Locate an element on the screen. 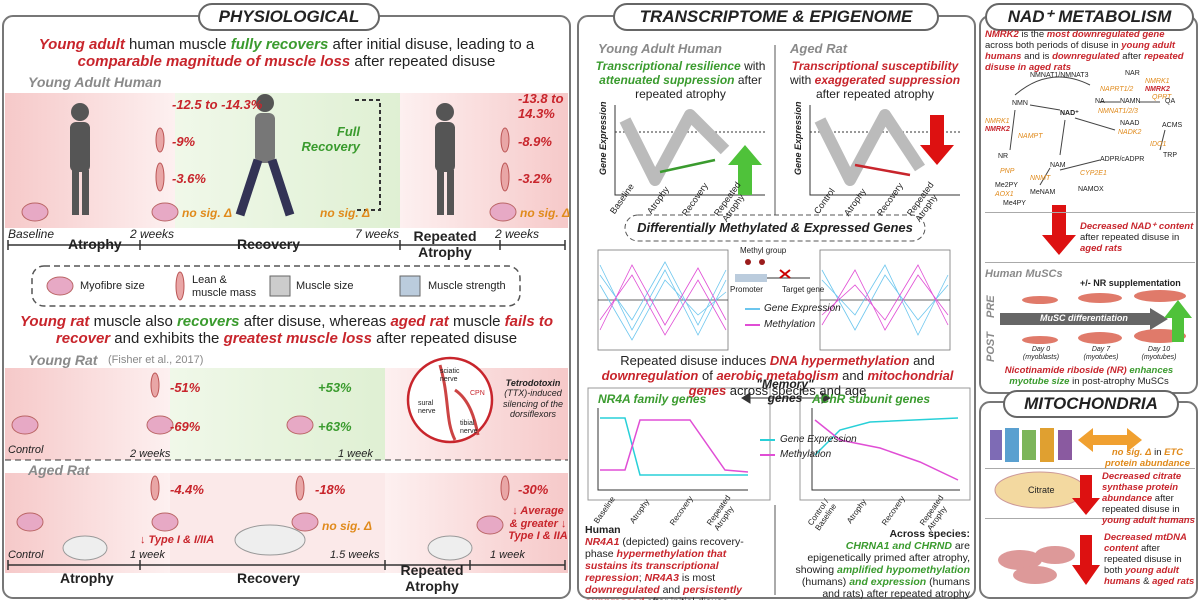 The width and height of the screenshot is (1200, 600). text-segment: most downregulated gene is located at coordinates (1105, 34).